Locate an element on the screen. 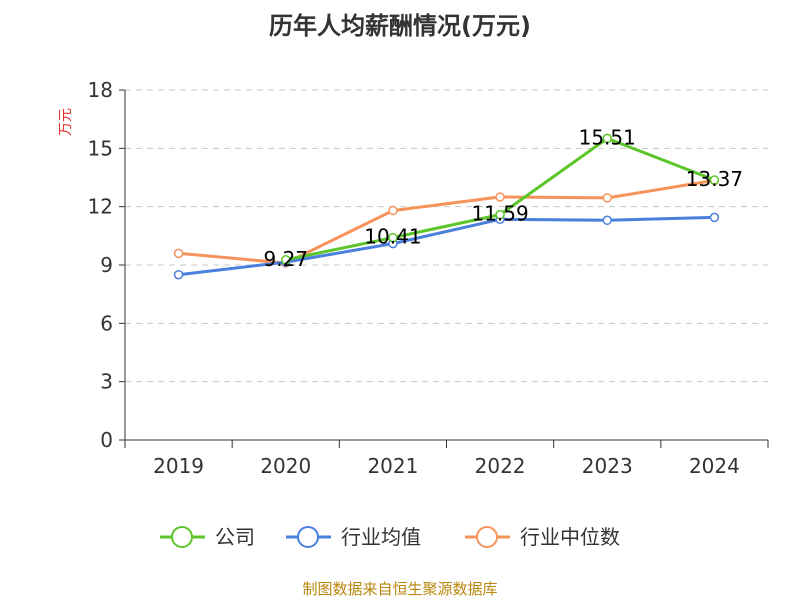 The image size is (800, 600). y-tick-label-18: 18 is located at coordinates (100, 90).